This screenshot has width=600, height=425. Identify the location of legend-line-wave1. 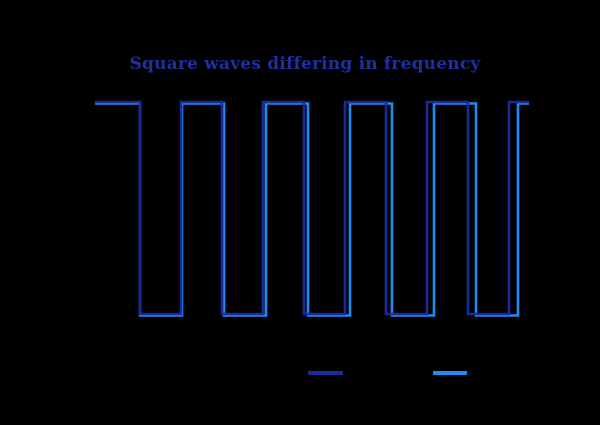
(325, 373).